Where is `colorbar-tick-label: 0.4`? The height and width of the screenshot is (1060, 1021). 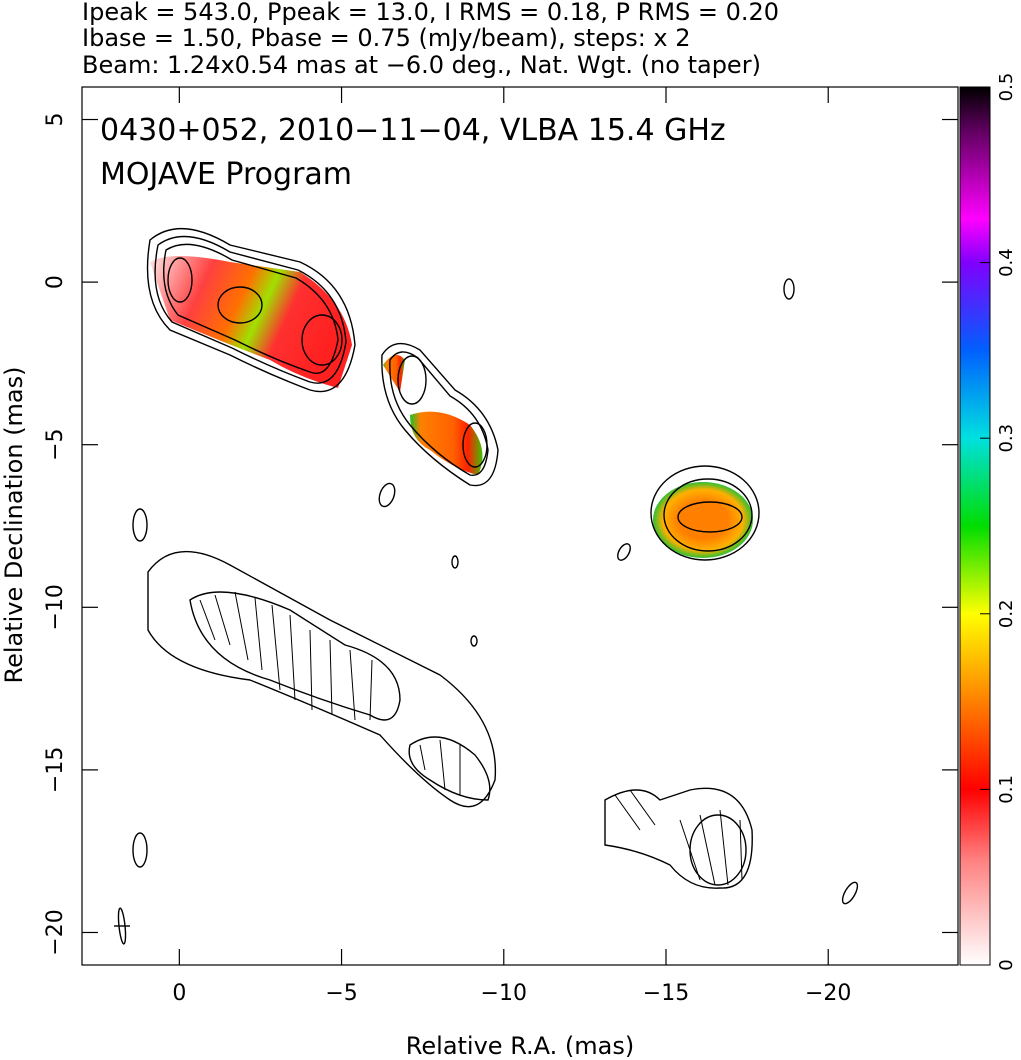
colorbar-tick-label: 0.4 is located at coordinates (1006, 262).